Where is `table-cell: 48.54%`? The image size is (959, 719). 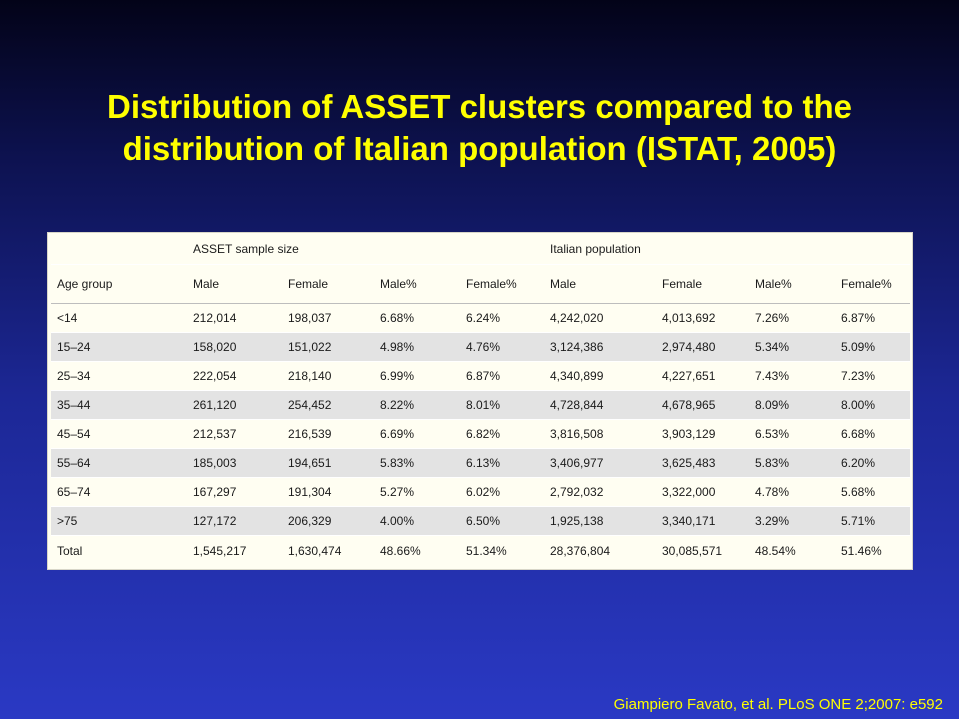 table-cell: 48.54% is located at coordinates (792, 550).